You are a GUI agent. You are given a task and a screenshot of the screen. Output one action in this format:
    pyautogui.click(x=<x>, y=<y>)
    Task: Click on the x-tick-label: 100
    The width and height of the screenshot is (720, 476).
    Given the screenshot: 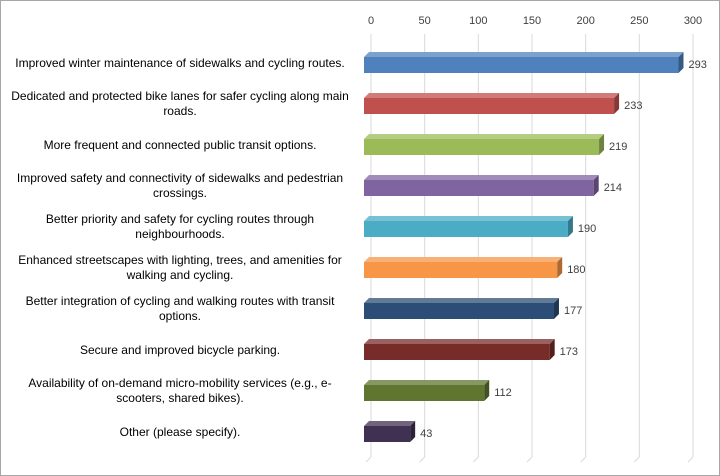 What is the action you would take?
    pyautogui.click(x=478, y=21)
    